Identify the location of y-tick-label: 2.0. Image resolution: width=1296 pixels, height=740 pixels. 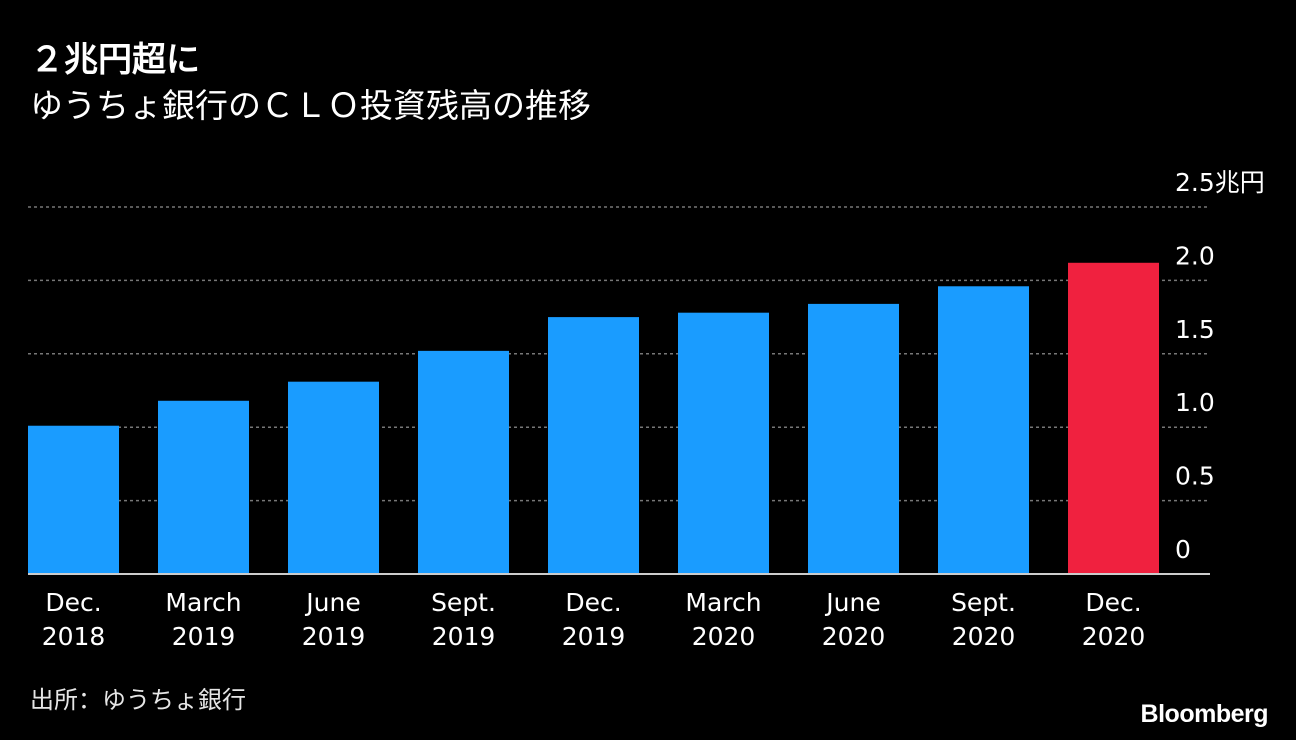
(1195, 255).